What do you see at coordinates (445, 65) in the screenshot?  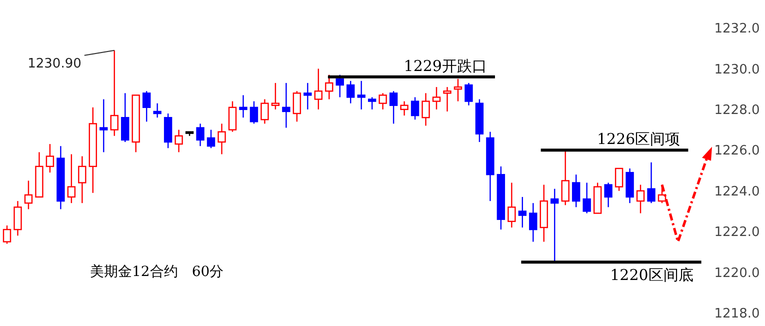 I see `ref-line-label: 1229开跌口` at bounding box center [445, 65].